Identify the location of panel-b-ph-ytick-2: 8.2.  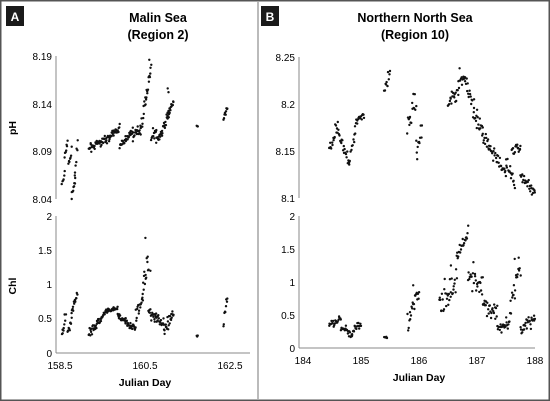
(288, 105).